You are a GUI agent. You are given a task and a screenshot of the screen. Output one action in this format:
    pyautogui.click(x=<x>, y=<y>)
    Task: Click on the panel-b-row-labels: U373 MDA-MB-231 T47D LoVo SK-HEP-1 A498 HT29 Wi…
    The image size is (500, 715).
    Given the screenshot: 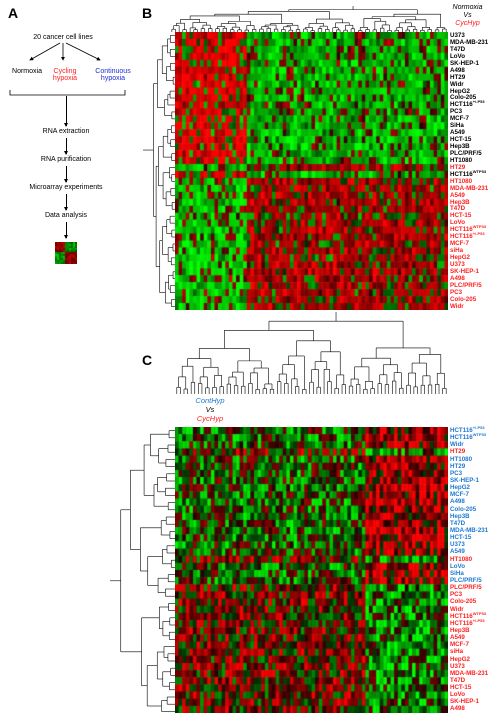 What is the action you would take?
    pyautogui.click(x=469, y=171)
    